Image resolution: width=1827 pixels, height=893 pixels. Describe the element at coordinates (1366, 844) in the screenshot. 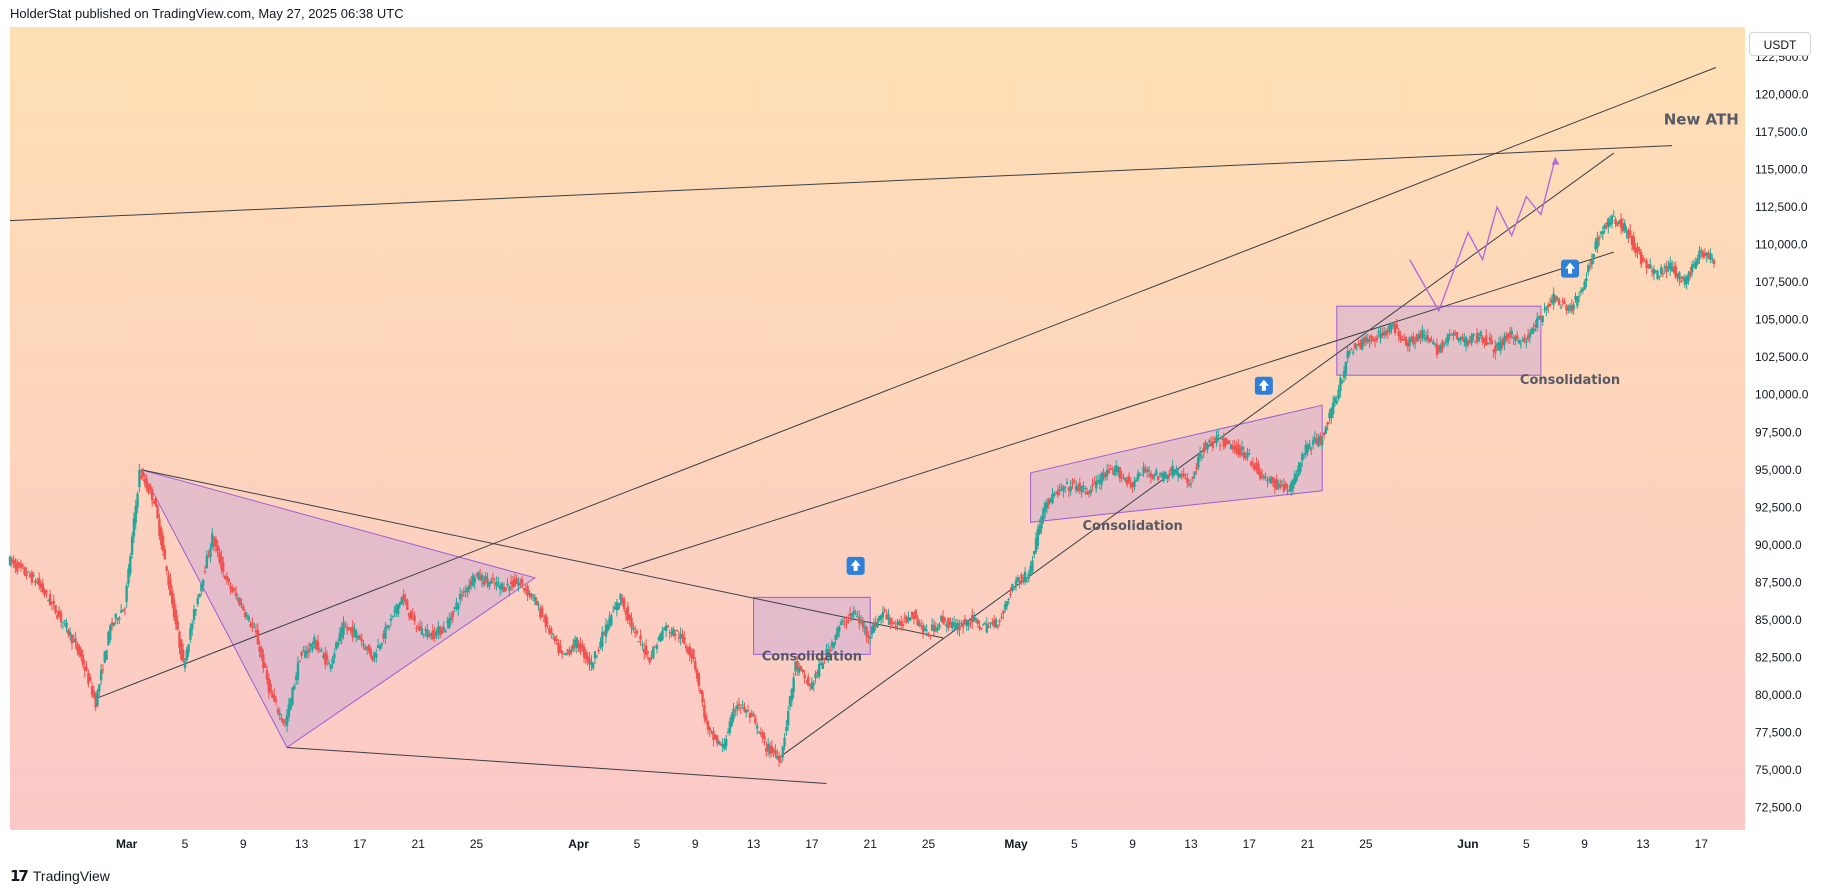

I see `time-tick-label: 25` at that location.